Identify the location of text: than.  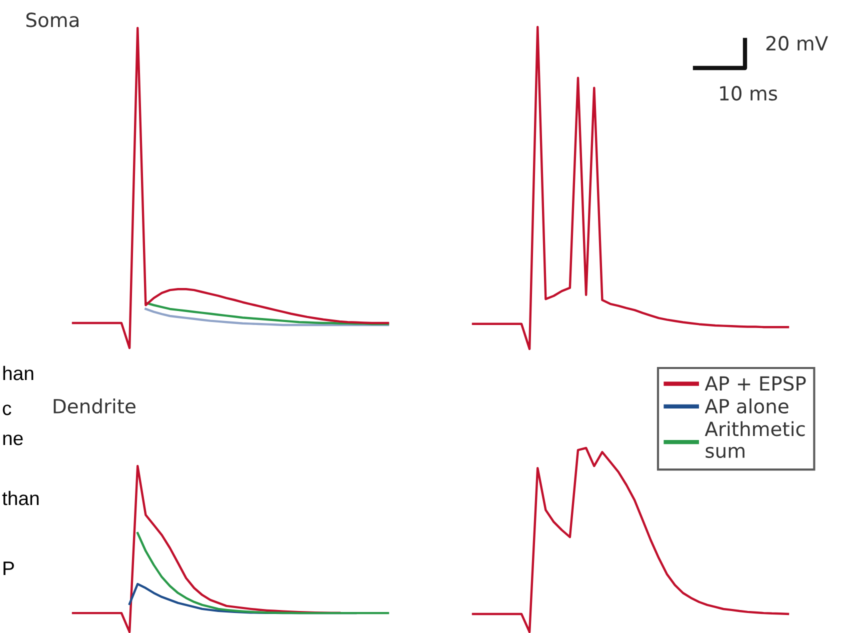
(20, 498).